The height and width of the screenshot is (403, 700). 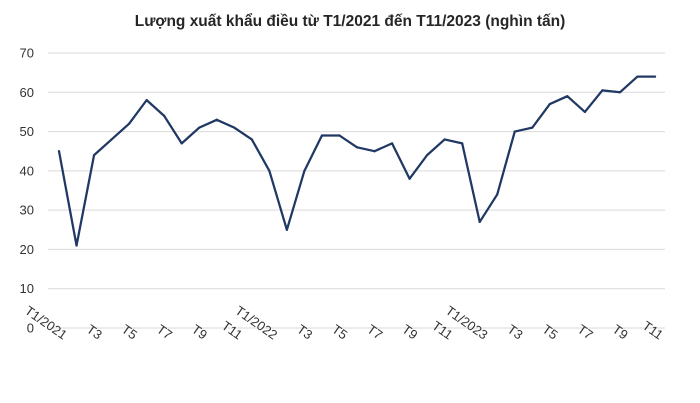 I want to click on y-tick-label: 0, so click(x=30, y=328).